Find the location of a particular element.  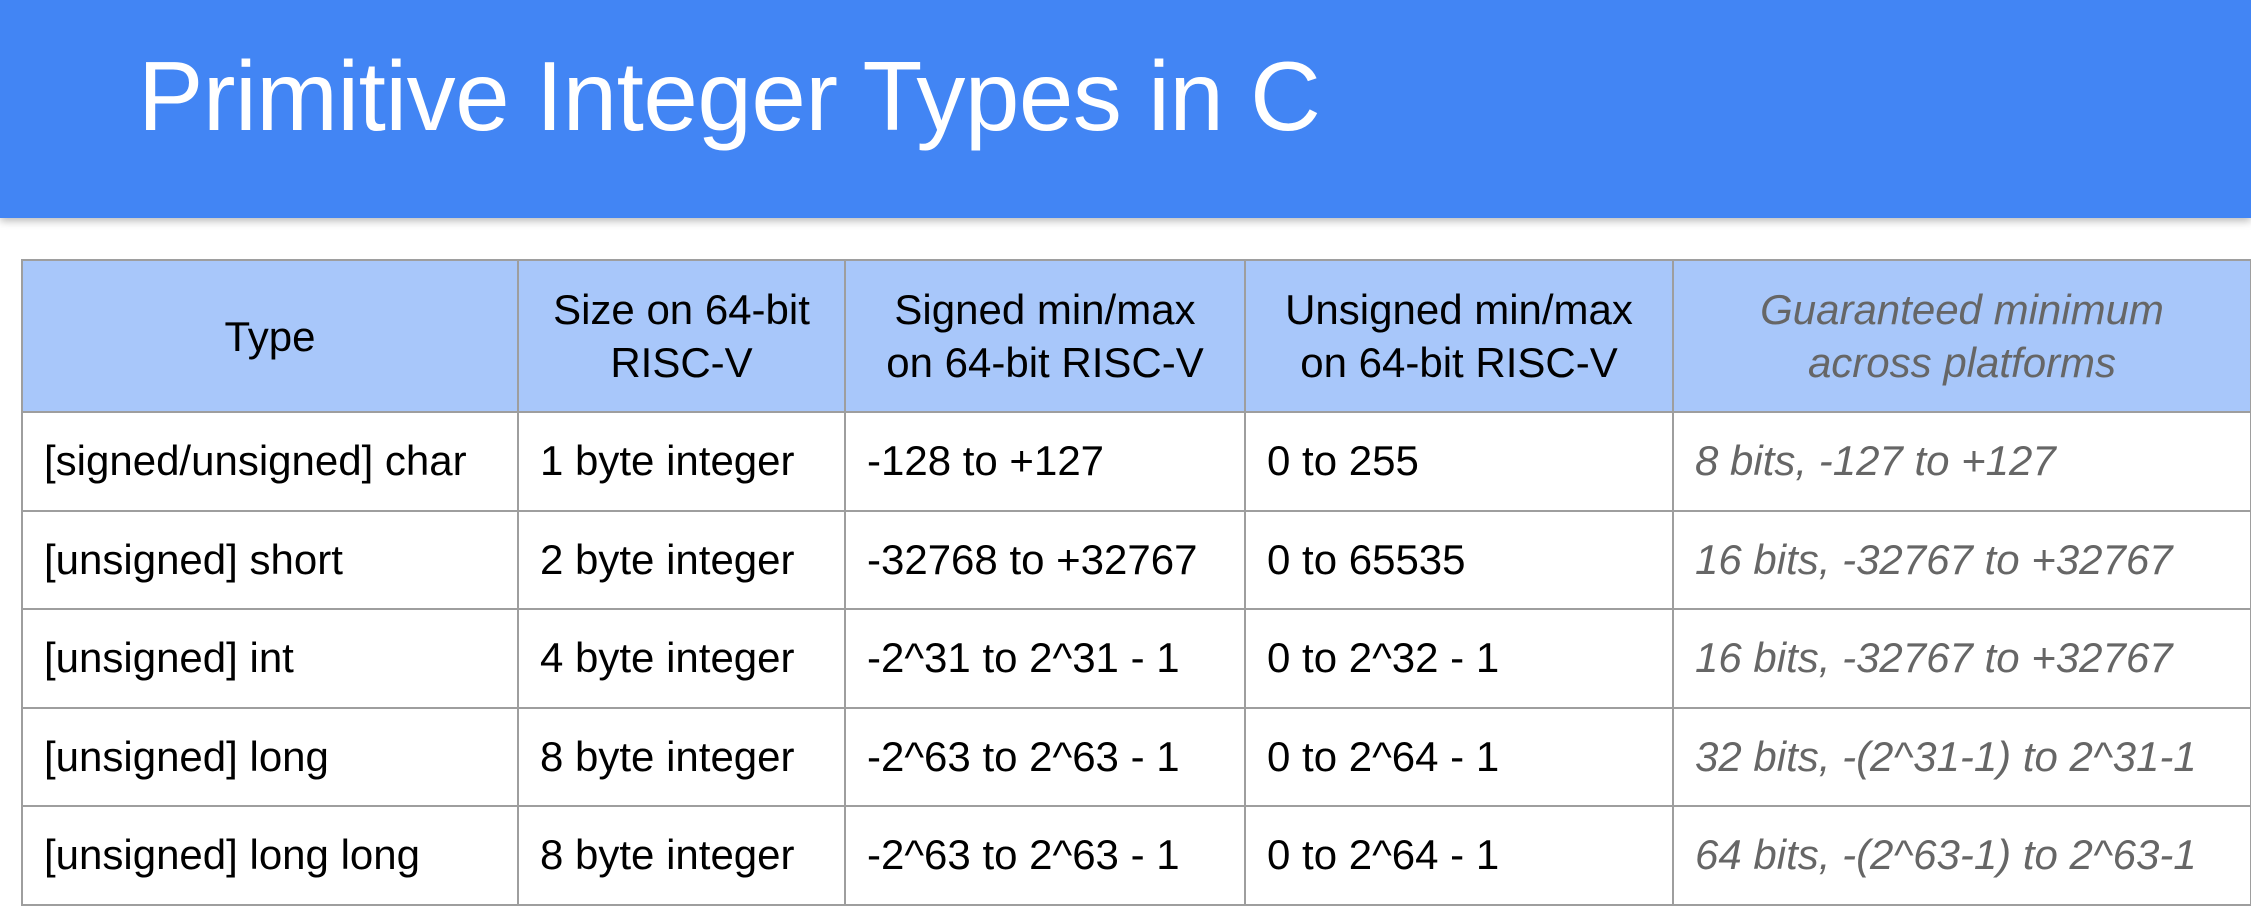

cell-size: 1 byte integer is located at coordinates (681, 461).